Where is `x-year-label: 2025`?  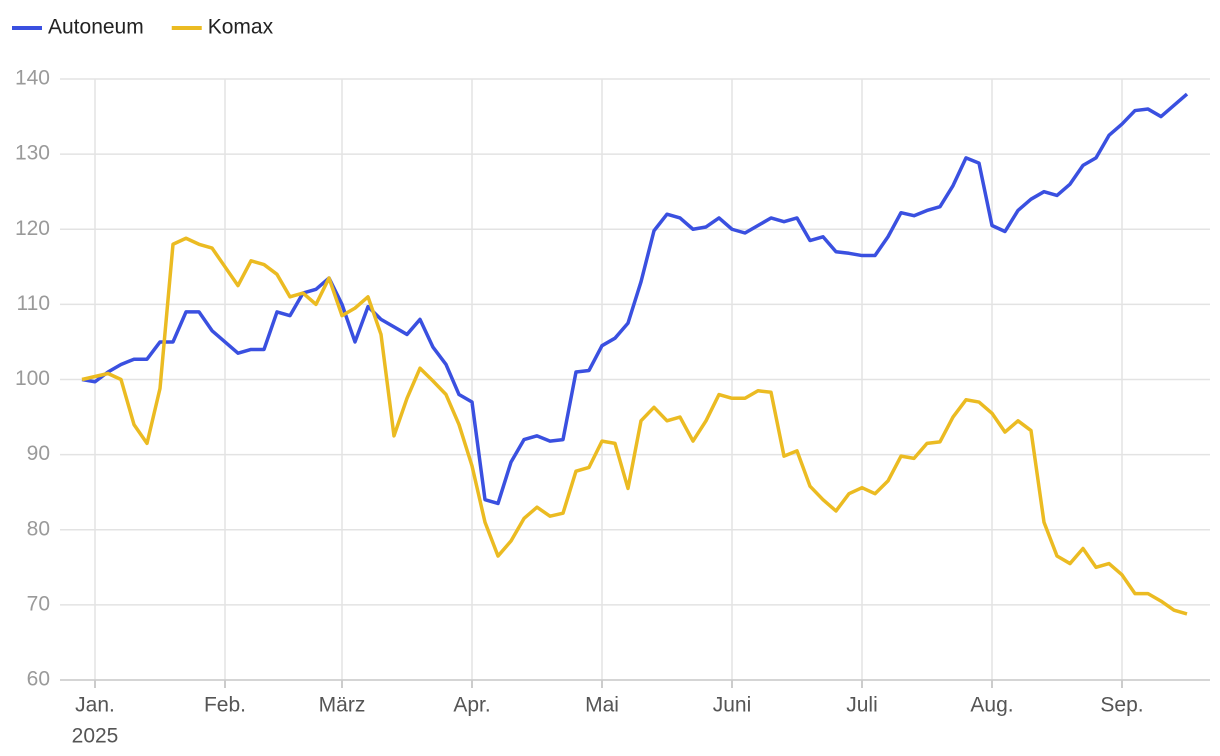
x-year-label: 2025 is located at coordinates (95, 736).